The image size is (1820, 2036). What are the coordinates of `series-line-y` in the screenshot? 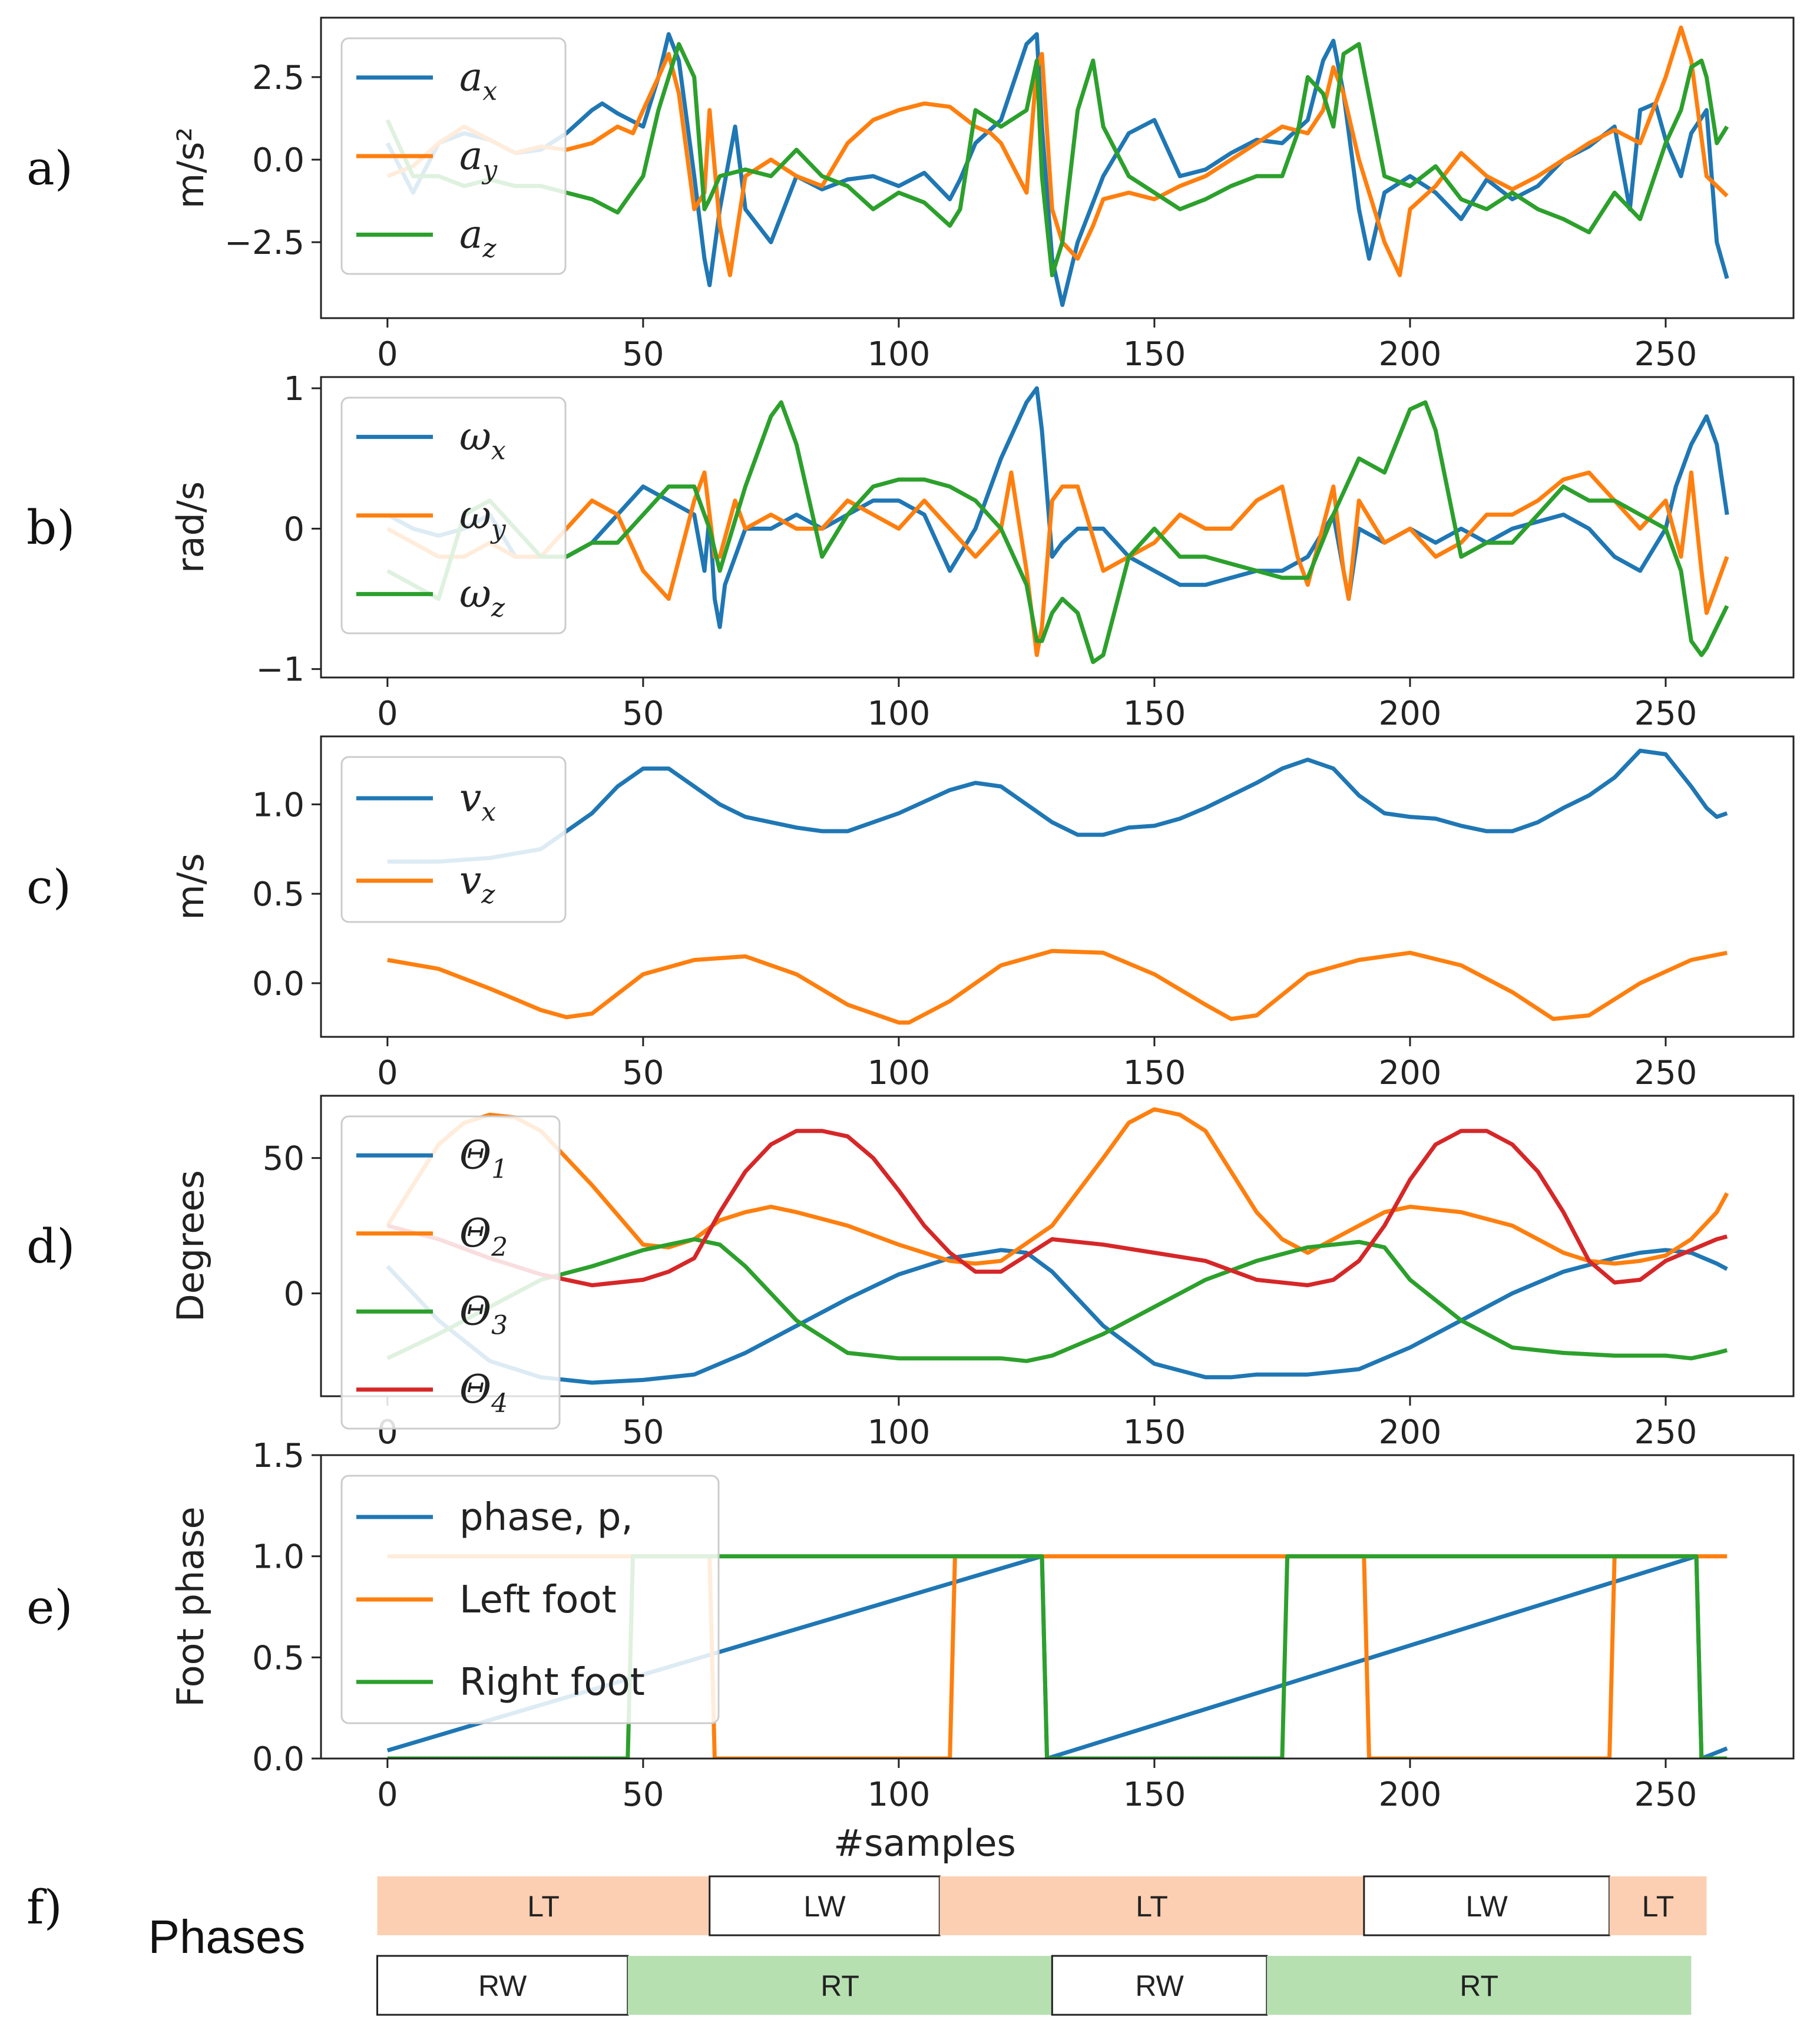 It's located at (1057, 563).